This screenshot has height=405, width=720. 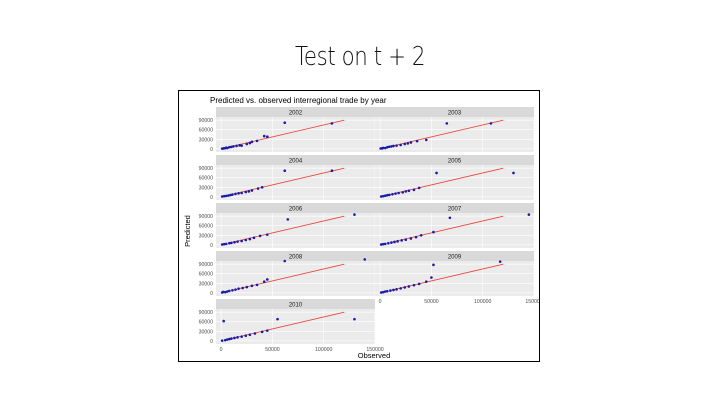 I want to click on facet-panel-2010: 2010 0 30000 60000 90000 0 50000 100000 150000, so click(x=291, y=326).